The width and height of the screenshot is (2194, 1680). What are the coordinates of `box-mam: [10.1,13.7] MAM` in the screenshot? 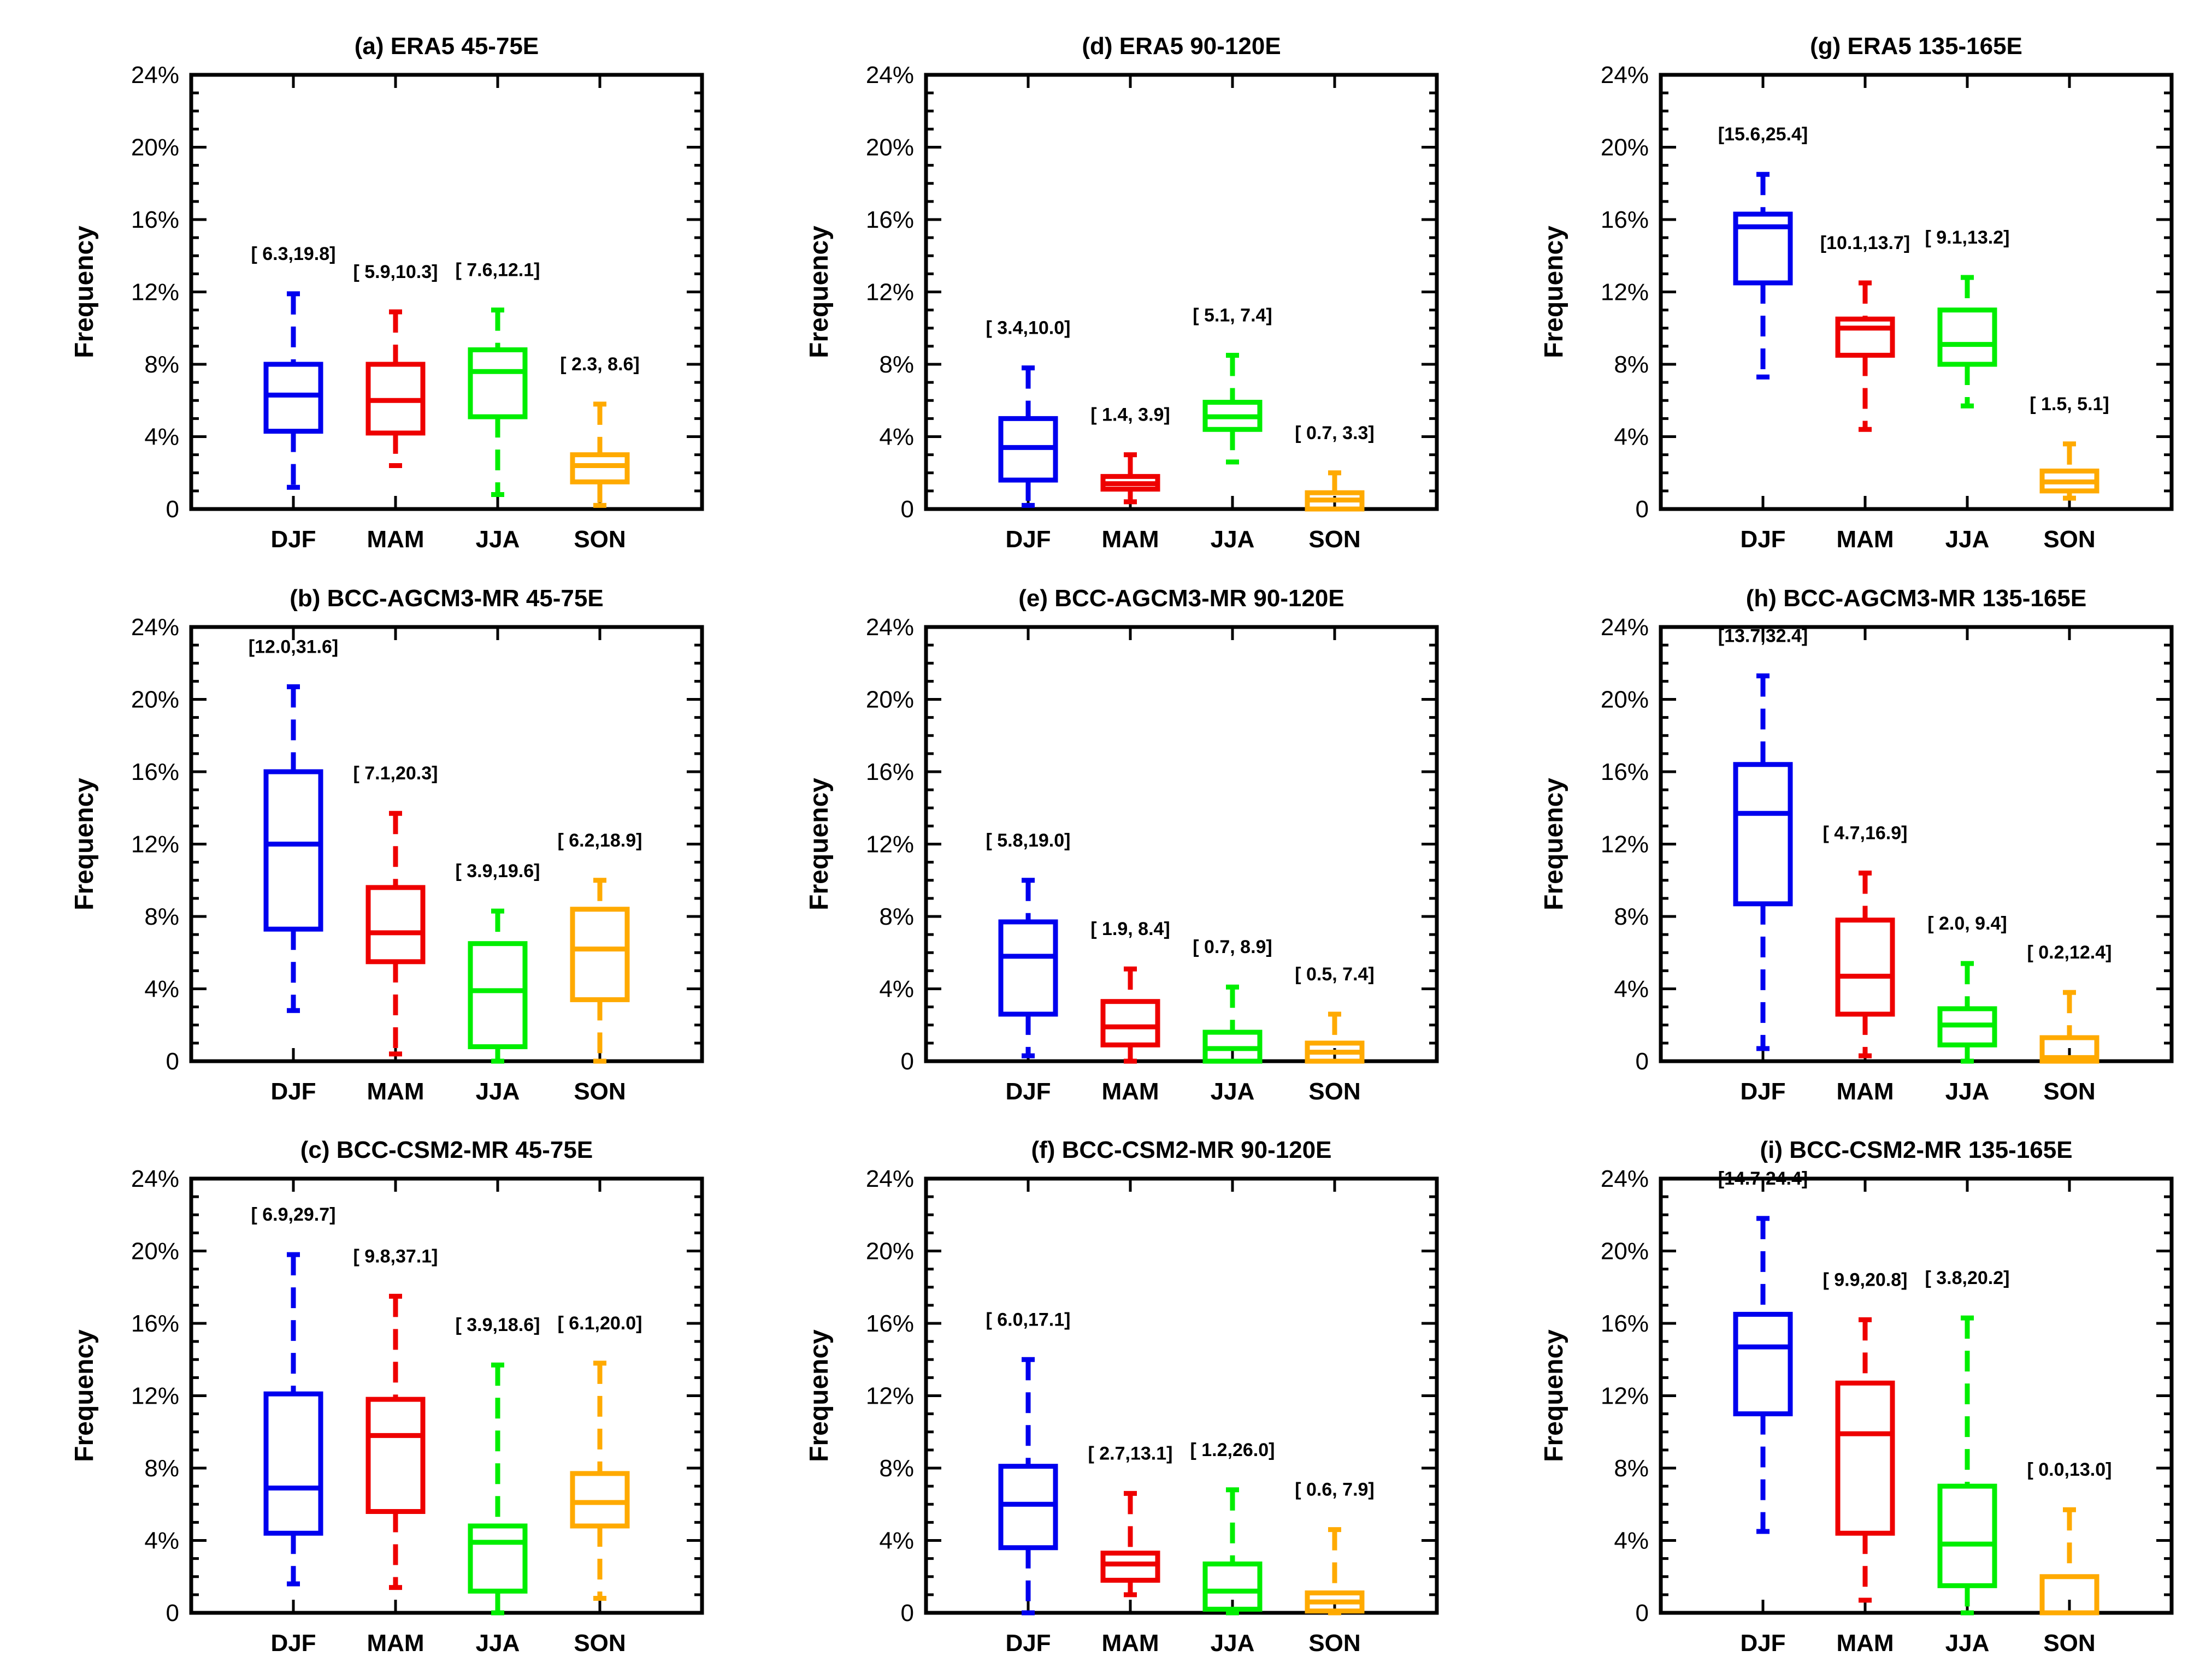 It's located at (1865, 314).